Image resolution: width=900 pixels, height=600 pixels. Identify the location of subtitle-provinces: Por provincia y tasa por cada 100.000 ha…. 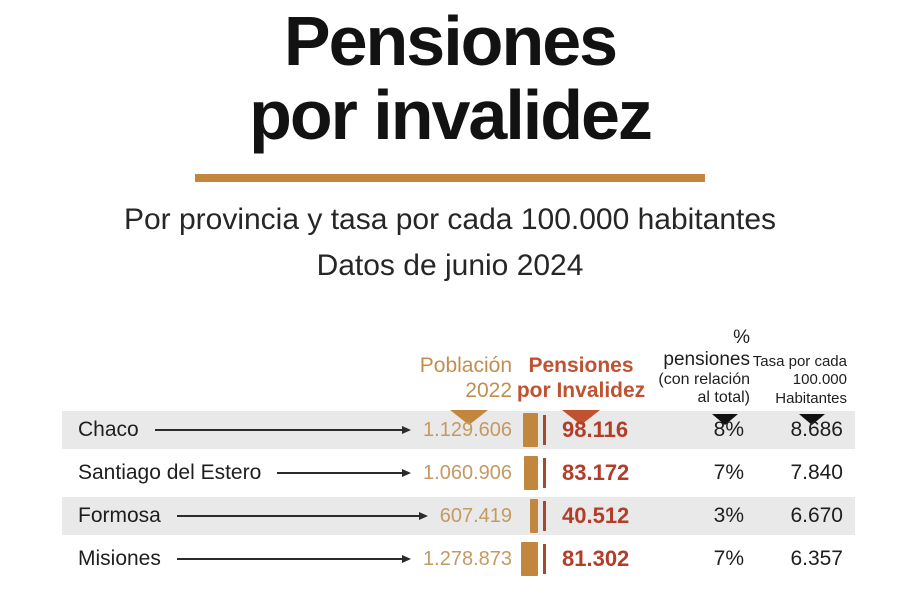
(450, 220).